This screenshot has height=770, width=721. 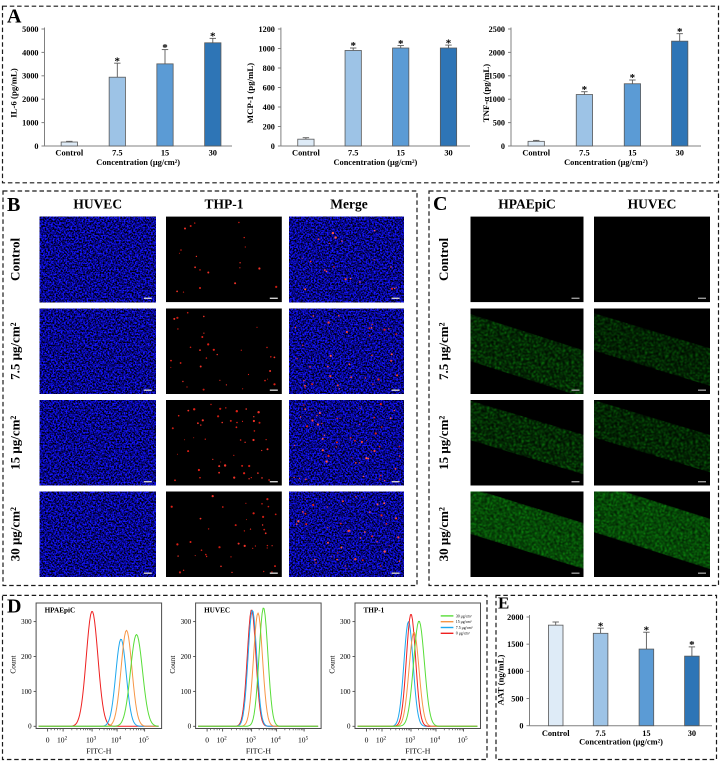 I want to click on svg-text: 5000, so click(x=30, y=29).